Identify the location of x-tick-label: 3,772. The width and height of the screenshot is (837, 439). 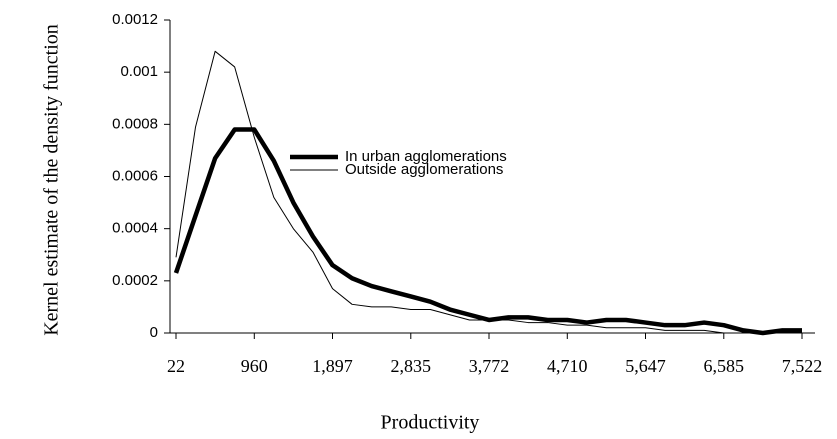
(489, 366).